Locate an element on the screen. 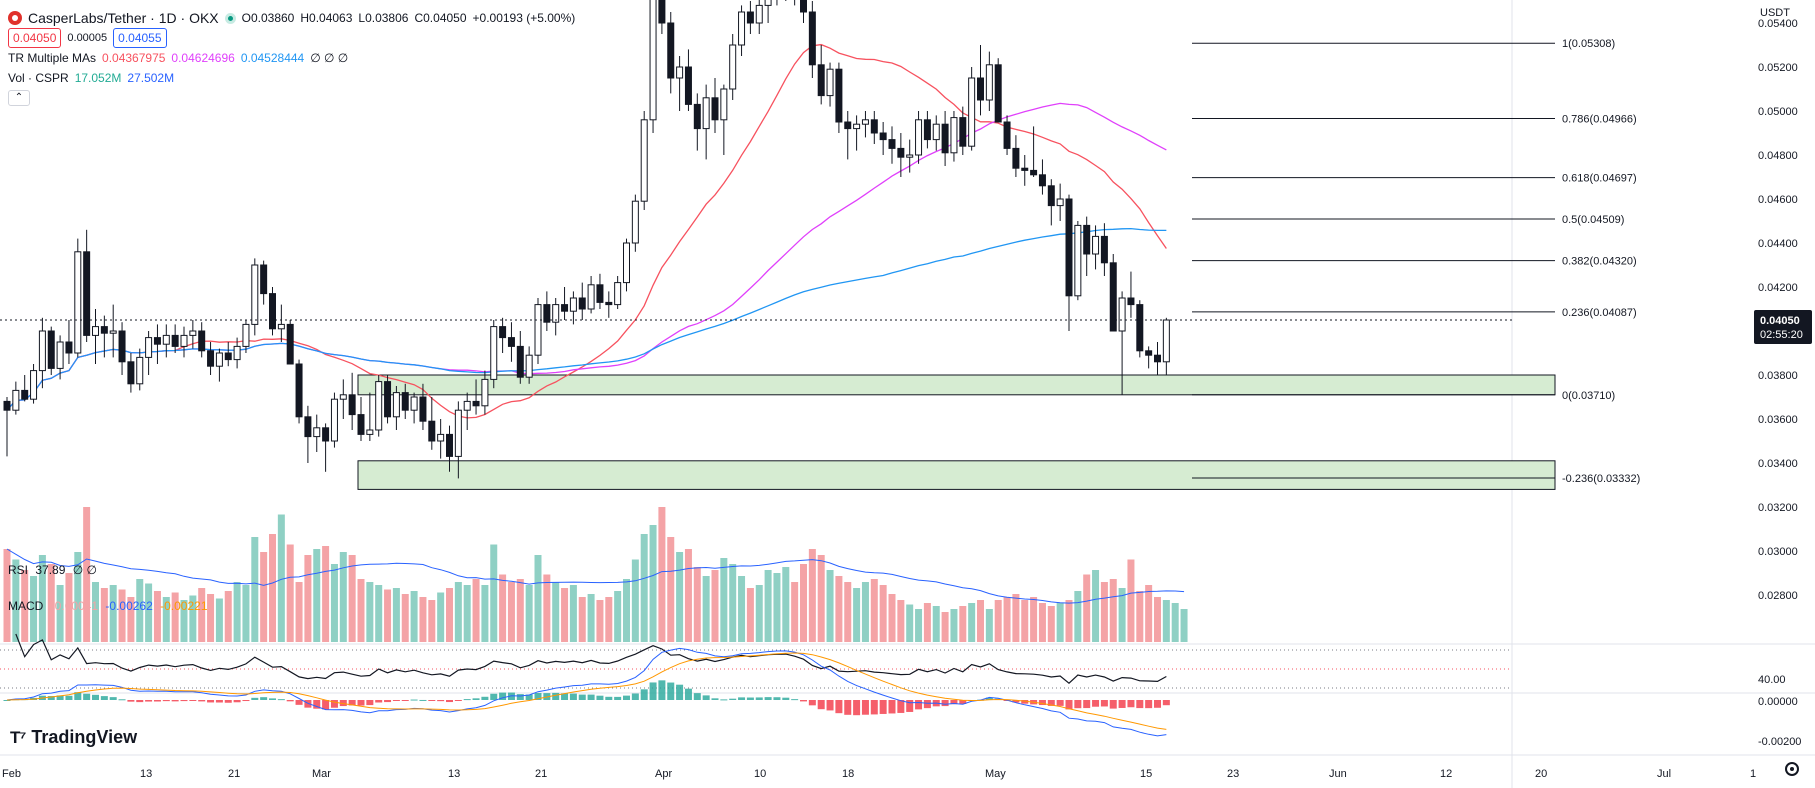 The width and height of the screenshot is (1815, 788). date-axis-tick: 12 is located at coordinates (1446, 774).